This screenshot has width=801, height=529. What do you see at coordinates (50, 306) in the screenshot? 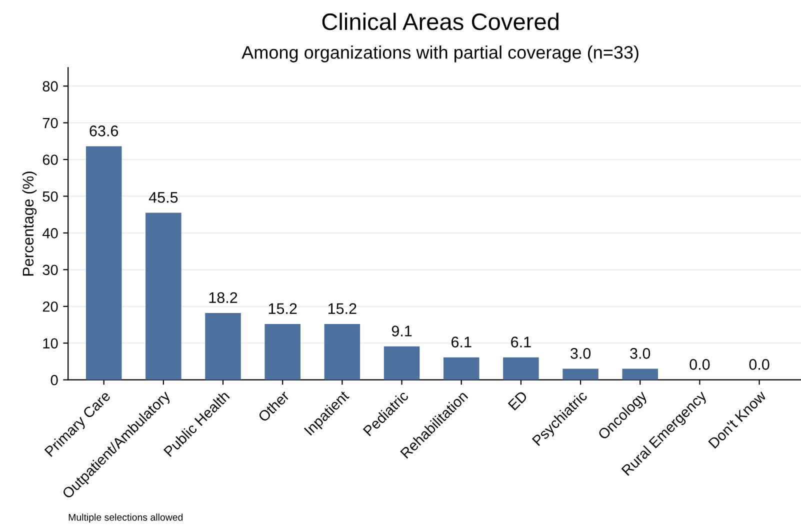
I see `y-tick-label: 20` at bounding box center [50, 306].